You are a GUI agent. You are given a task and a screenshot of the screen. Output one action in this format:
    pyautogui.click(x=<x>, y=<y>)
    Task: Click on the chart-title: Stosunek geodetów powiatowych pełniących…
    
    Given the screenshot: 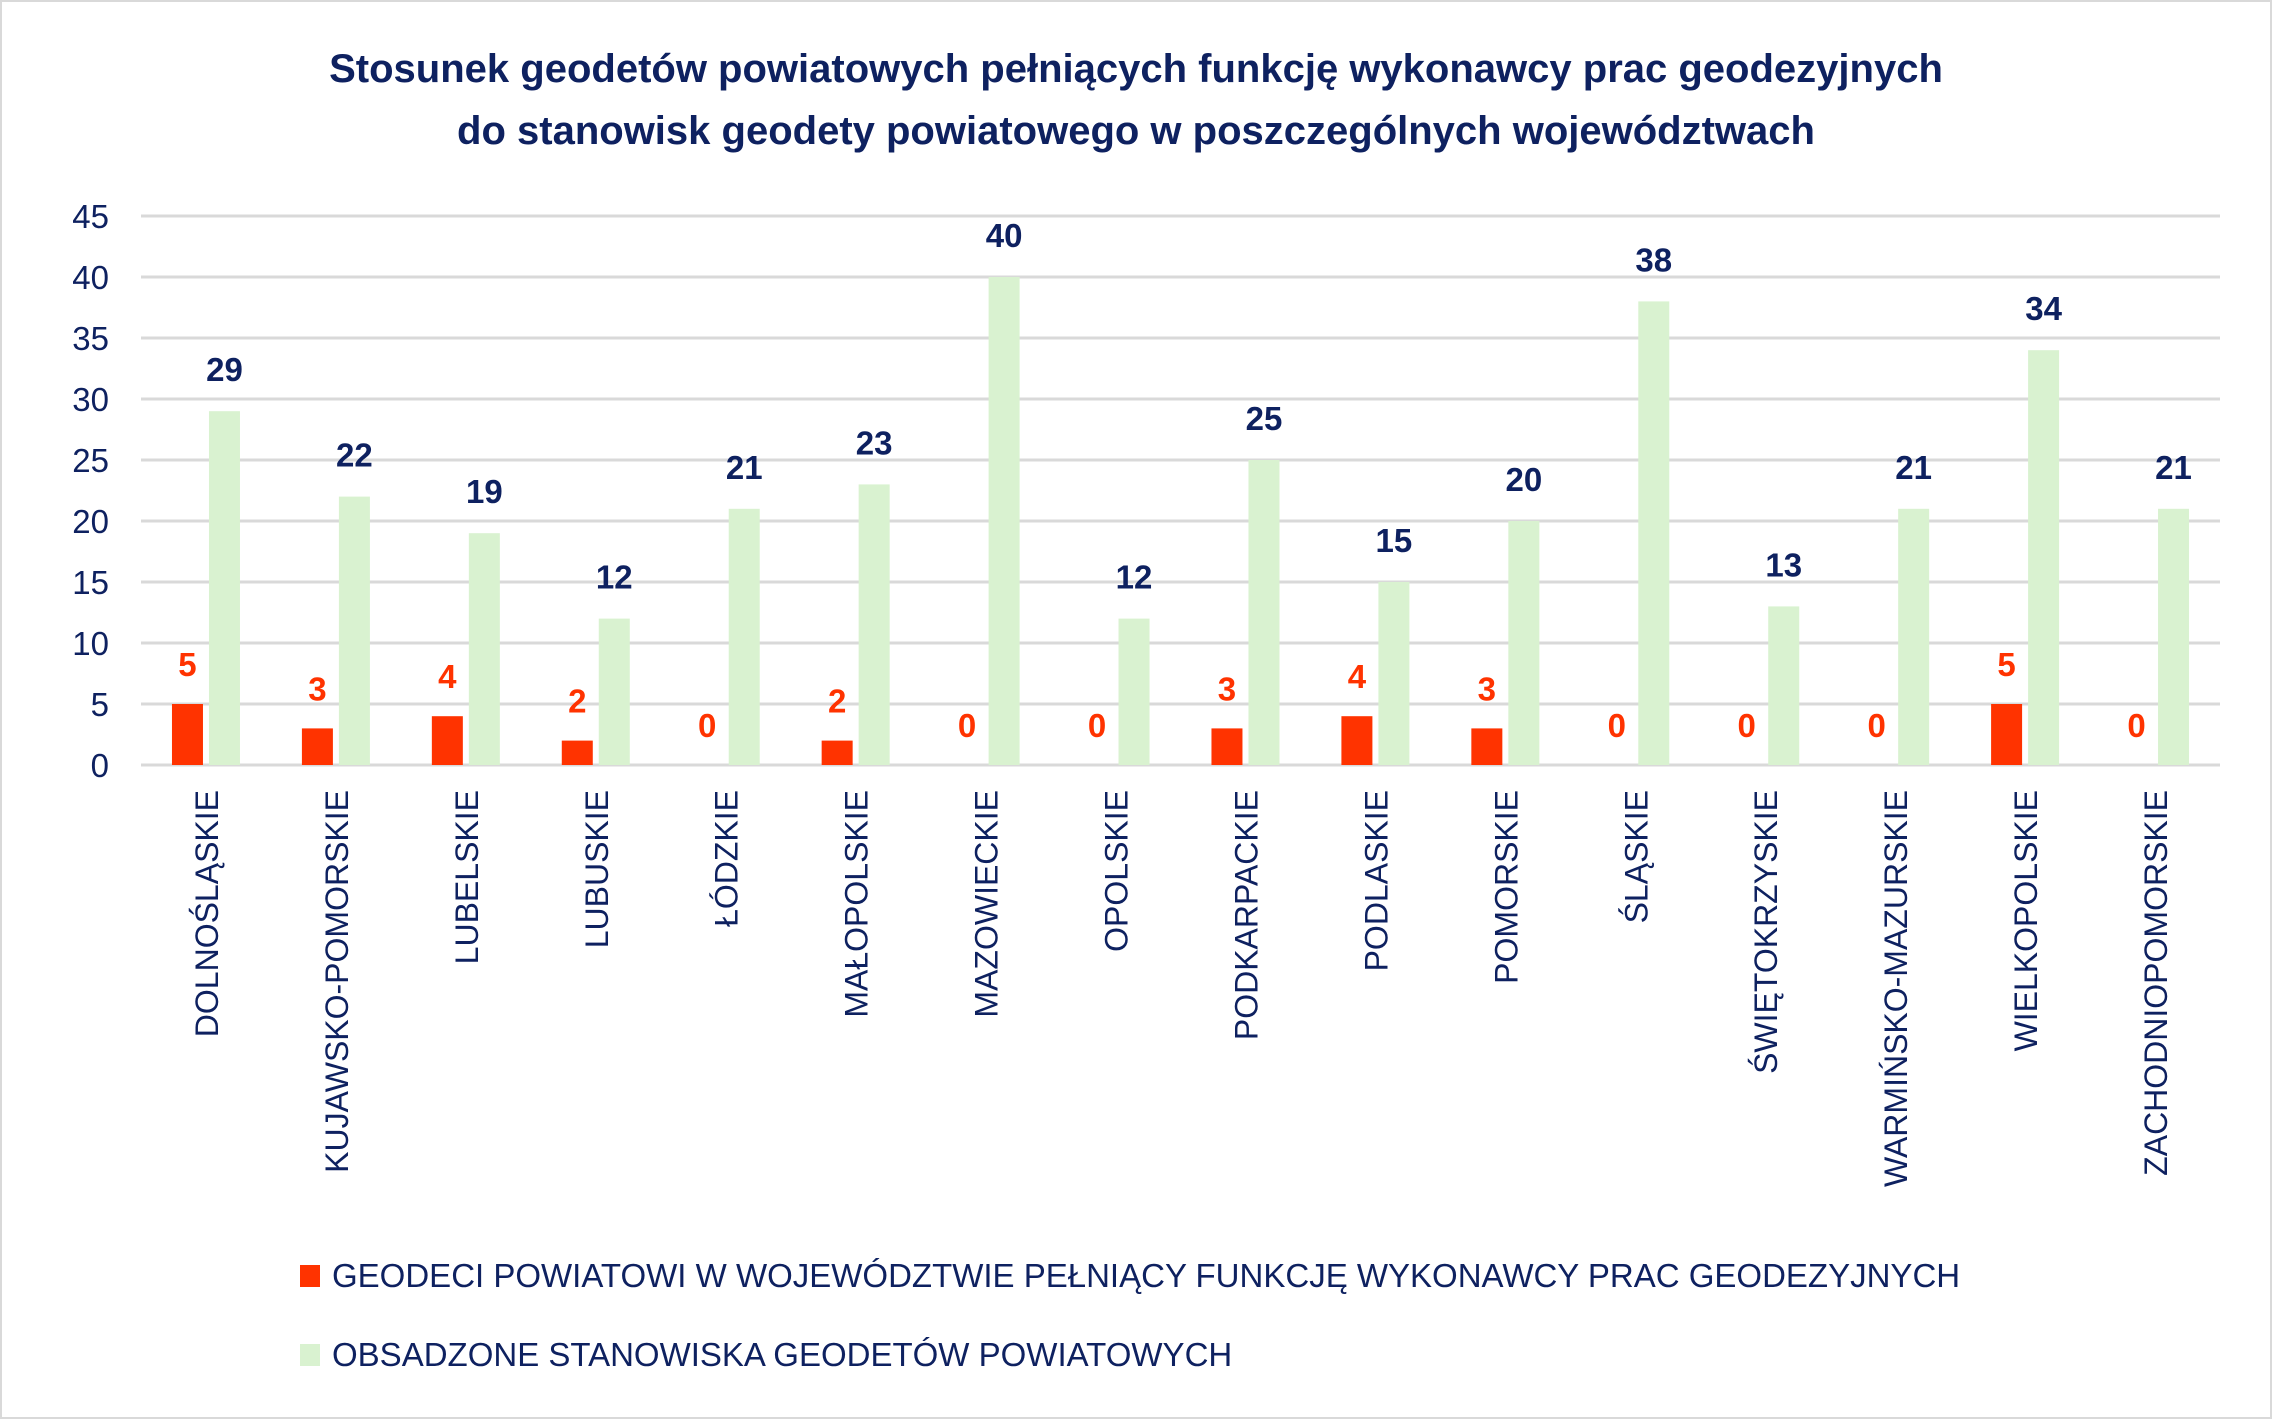 What is the action you would take?
    pyautogui.click(x=1136, y=100)
    